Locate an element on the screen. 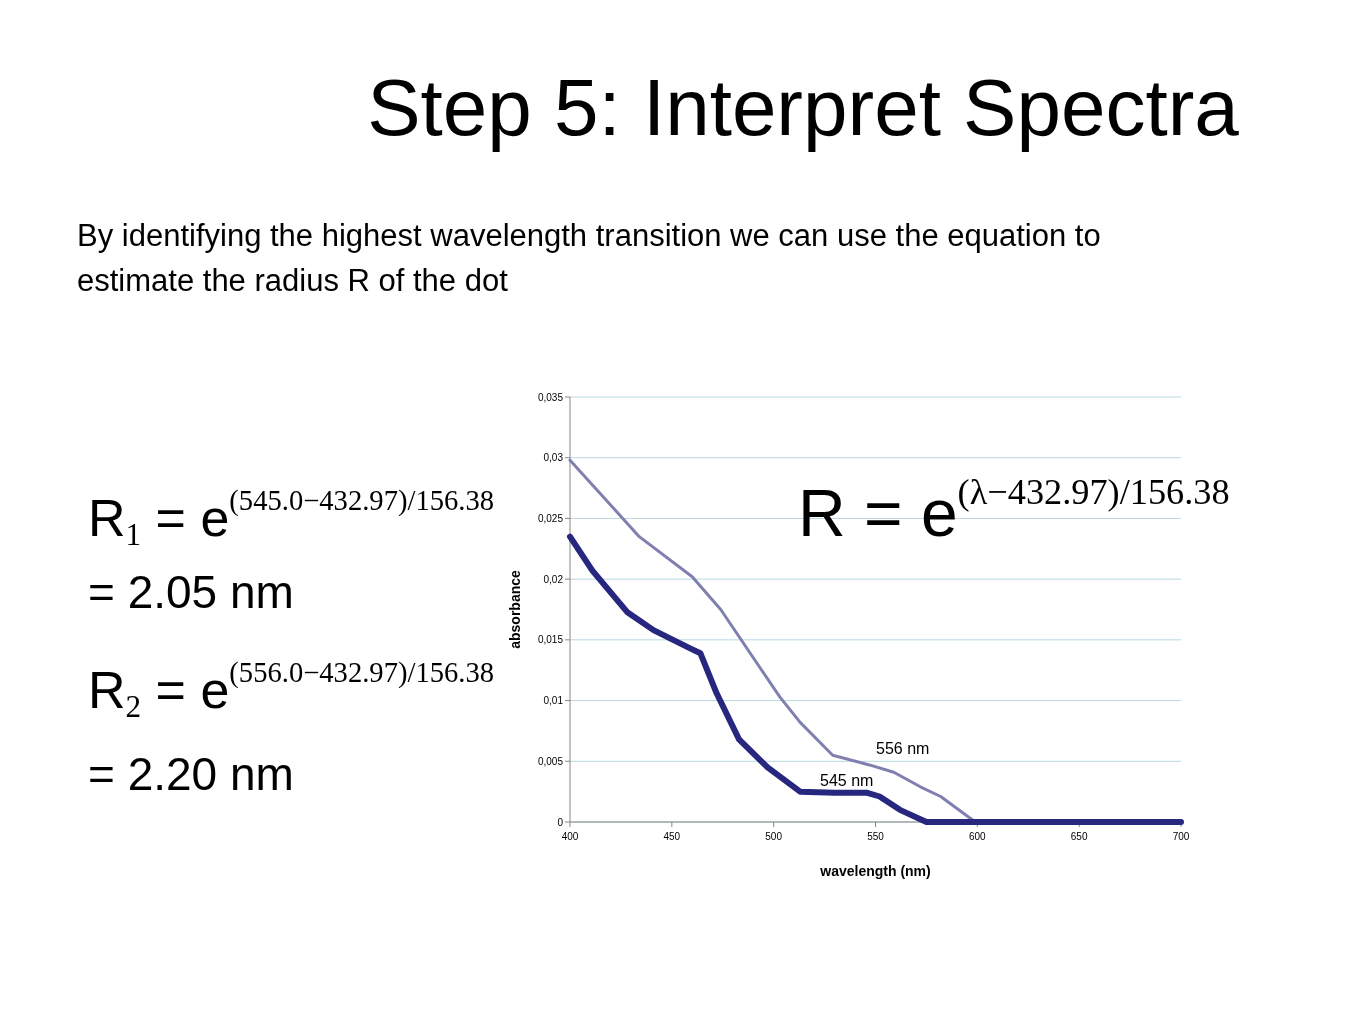 The height and width of the screenshot is (1024, 1365). text: R$_{2}$ = e$^{(556.0−432.97)/156.38}$ is located at coordinates (291, 690).